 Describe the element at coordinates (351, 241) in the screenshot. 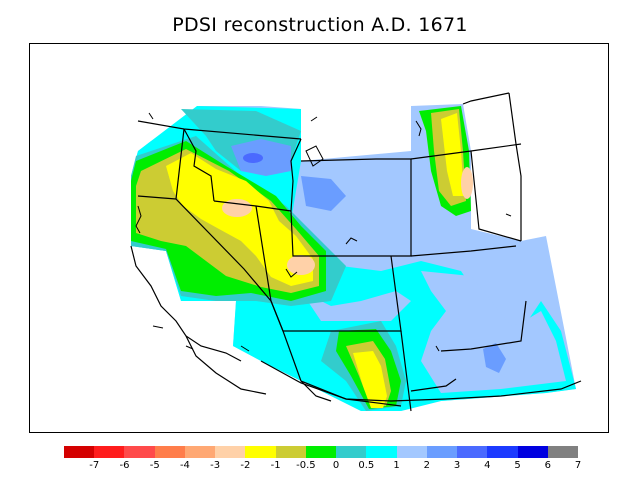

I see `lake-mead` at that location.